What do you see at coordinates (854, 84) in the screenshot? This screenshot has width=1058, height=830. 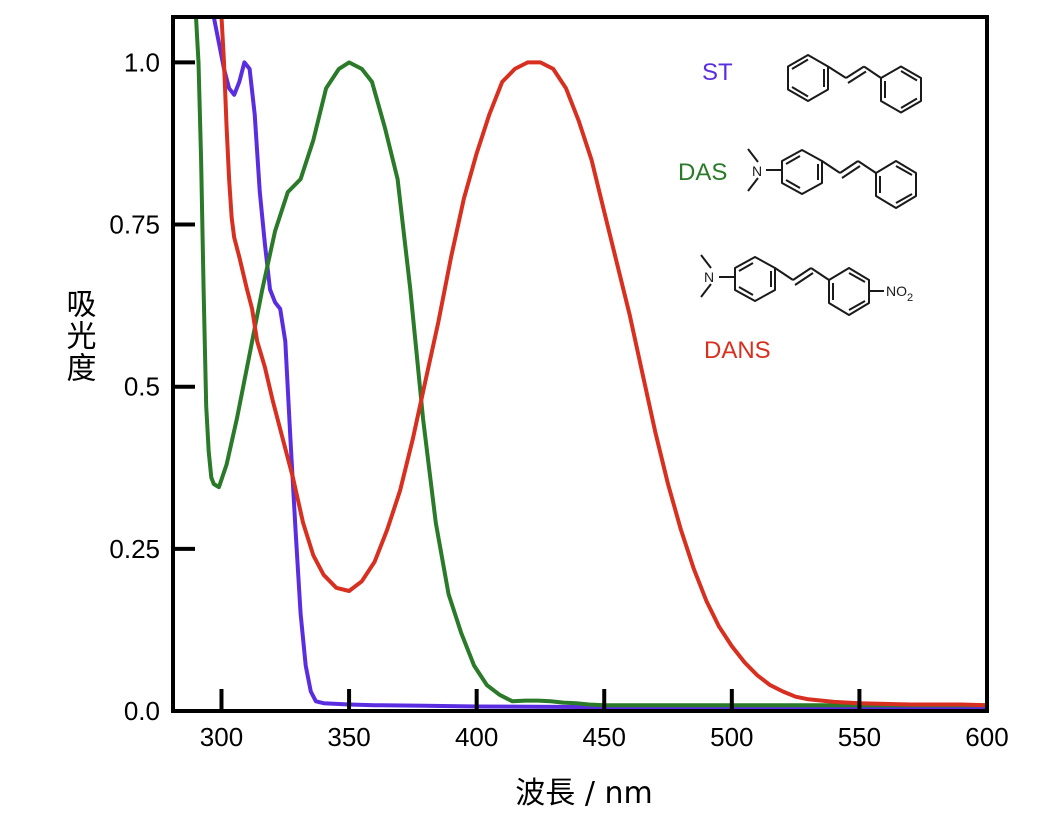 I see `stilbene-structure-icon` at bounding box center [854, 84].